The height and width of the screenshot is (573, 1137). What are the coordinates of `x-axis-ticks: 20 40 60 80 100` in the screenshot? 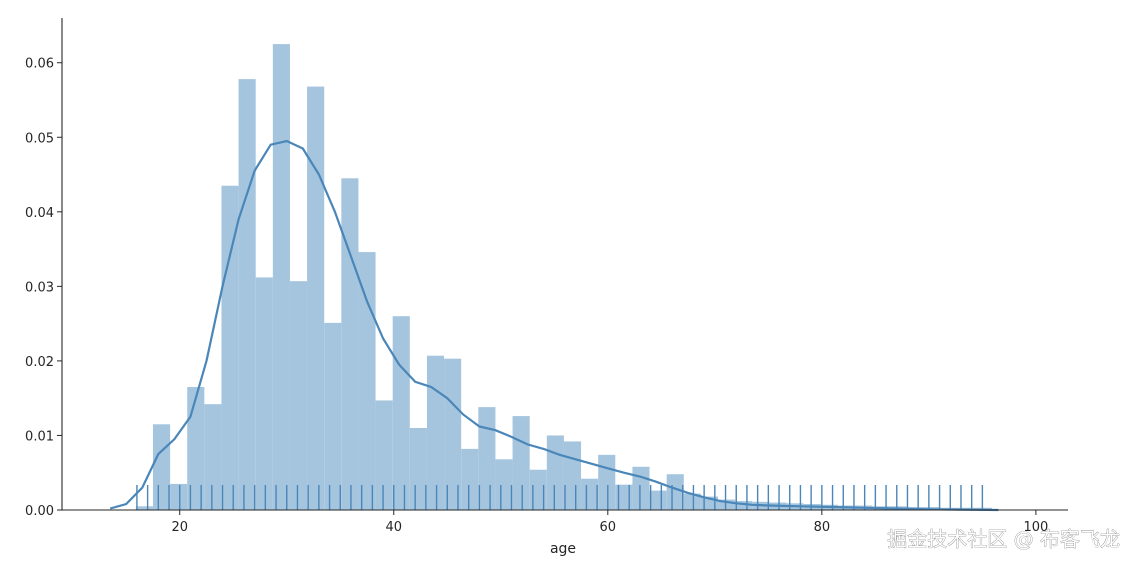 It's located at (609, 522).